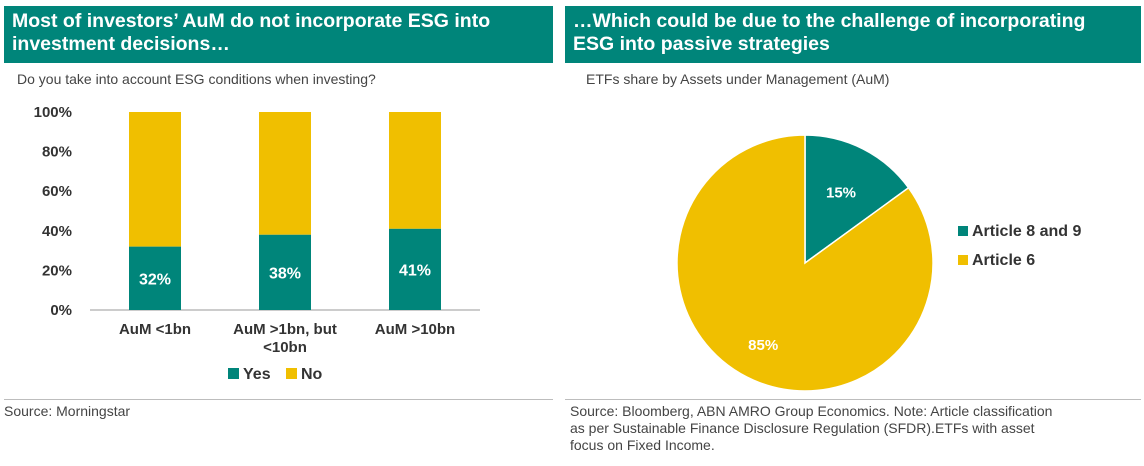 The image size is (1144, 466). Describe the element at coordinates (67, 411) in the screenshot. I see `left-source-note: Source: Morningstar` at that location.